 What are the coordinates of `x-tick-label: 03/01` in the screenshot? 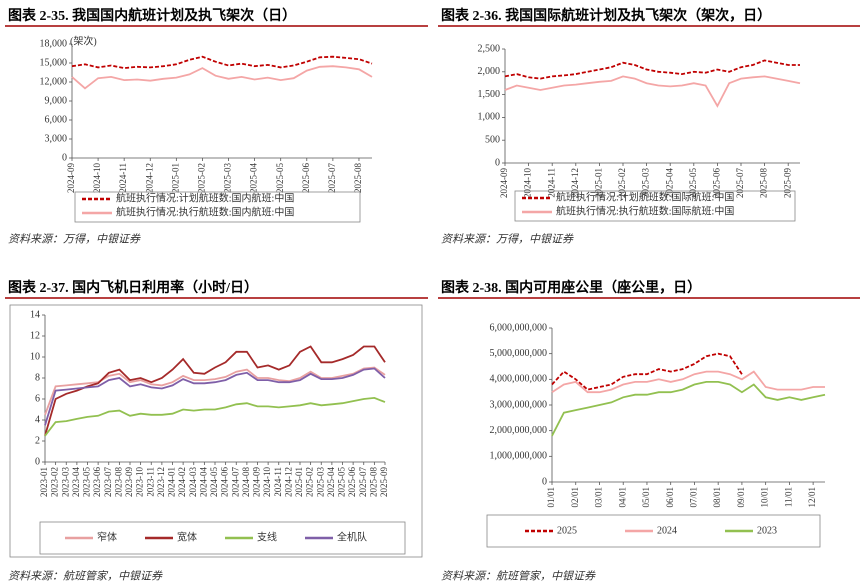 It's located at (599, 497).